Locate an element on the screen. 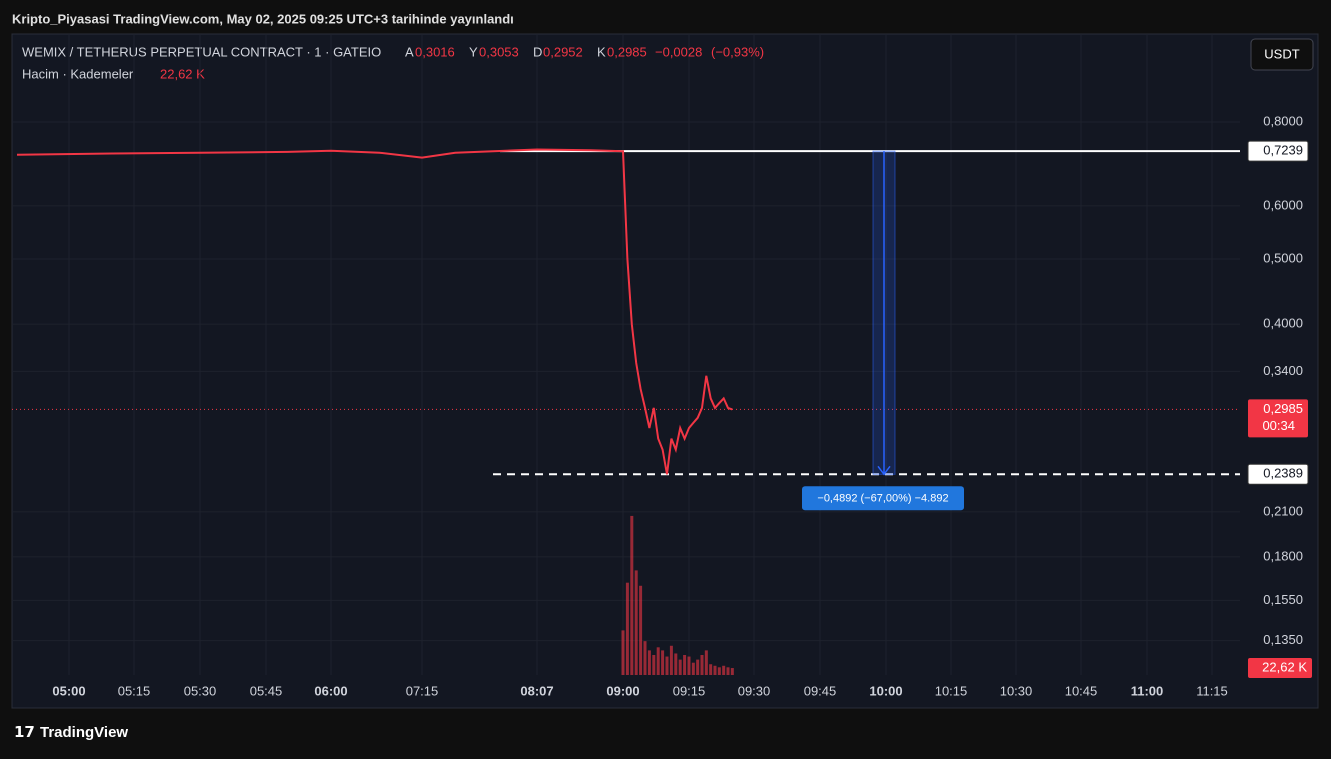 Image resolution: width=1331 pixels, height=759 pixels. measure-label: −0,4892 (−67,00%) −4.892 is located at coordinates (882, 499).